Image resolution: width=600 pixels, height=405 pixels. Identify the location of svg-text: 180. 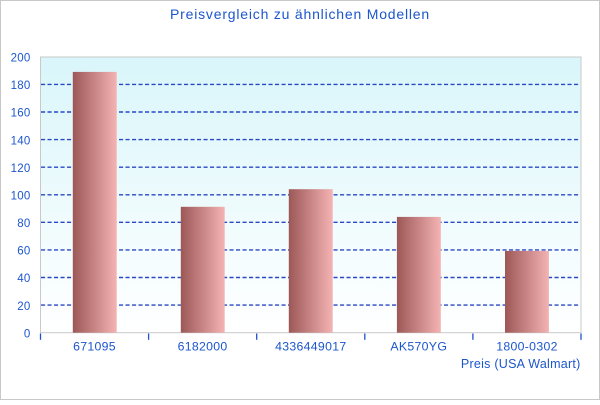
(21, 86).